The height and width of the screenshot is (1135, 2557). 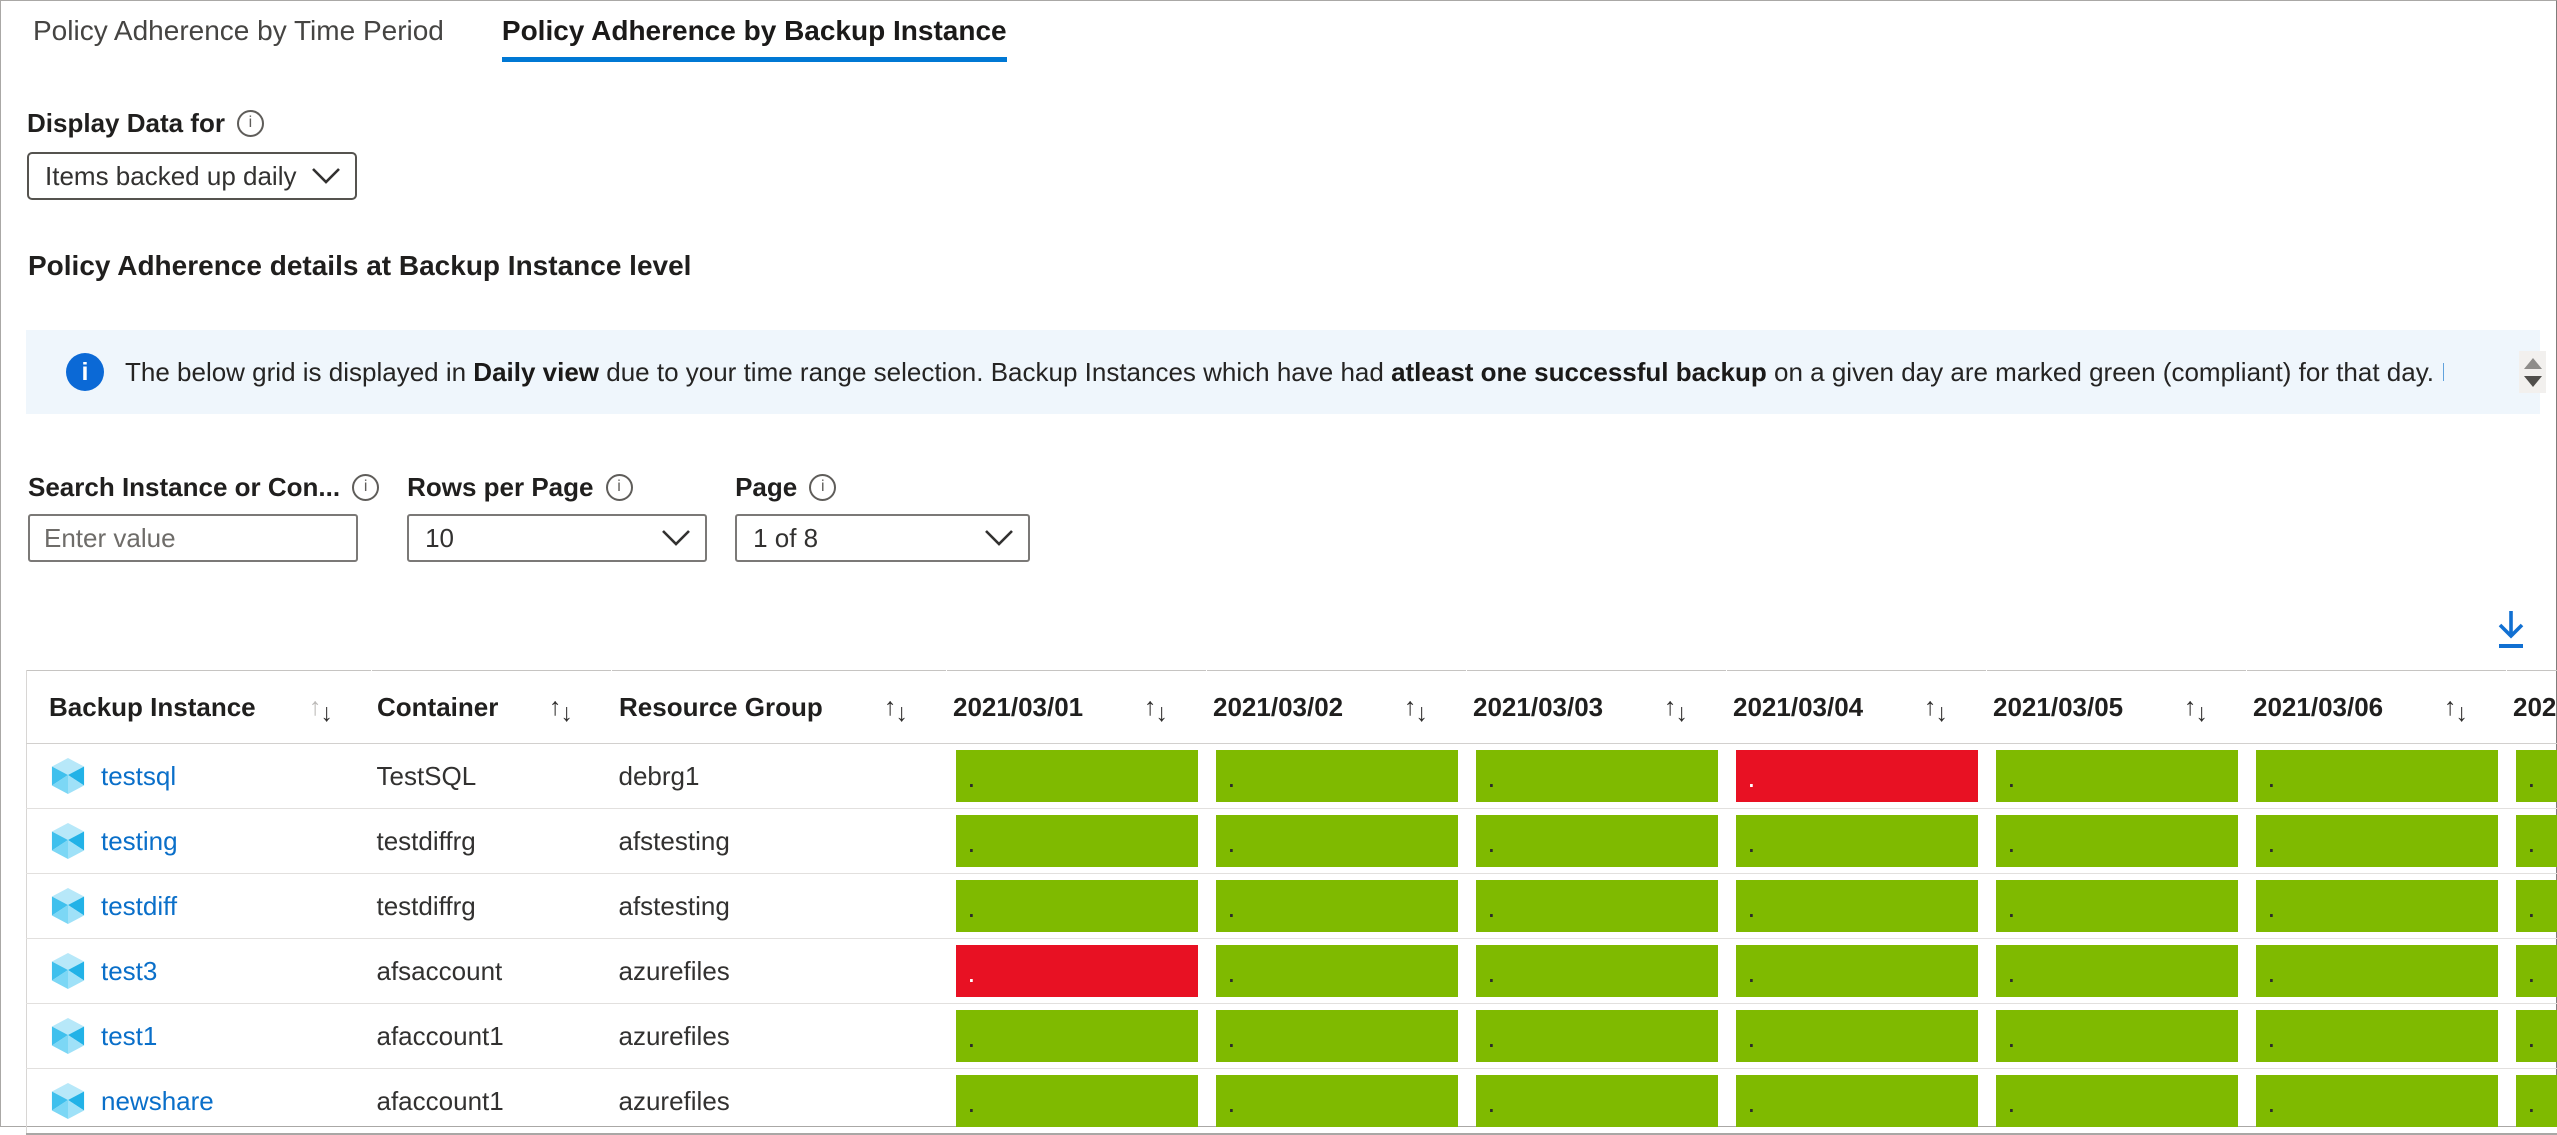 I want to click on tab-policy-adherence-by-time-period: Policy Adherence by Time Period, so click(x=238, y=38).